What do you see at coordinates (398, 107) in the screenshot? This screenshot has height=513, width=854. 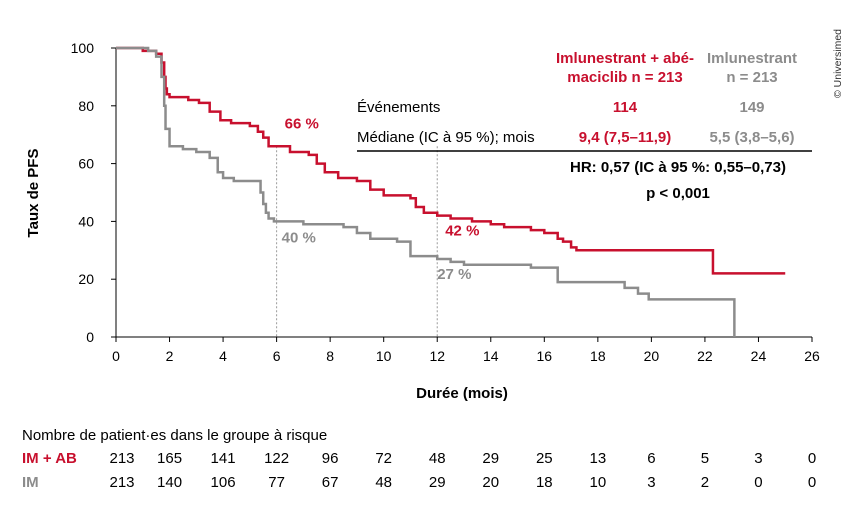 I see `events-label: Événements` at bounding box center [398, 107].